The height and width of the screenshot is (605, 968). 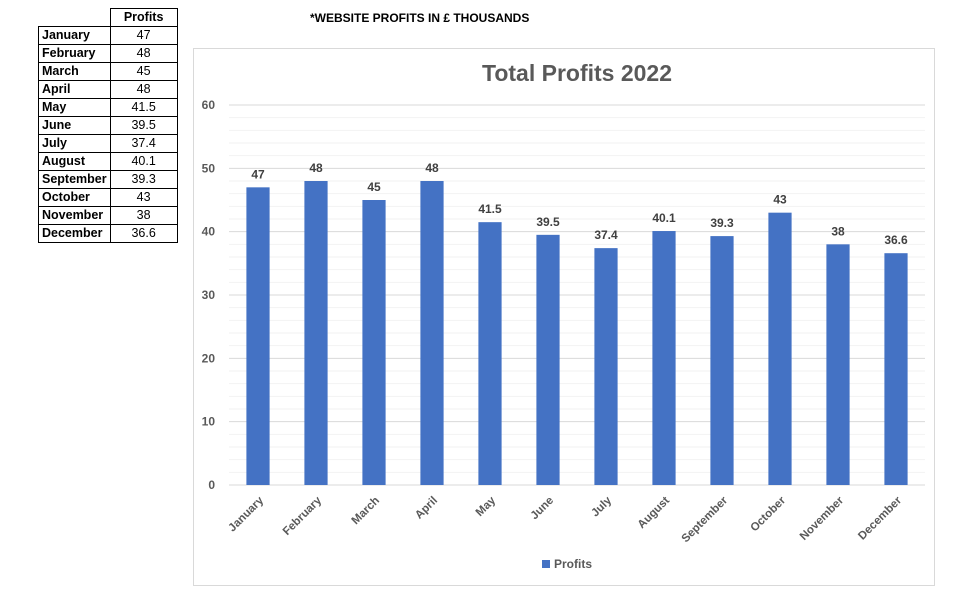 I want to click on table-month-cell: February, so click(x=74, y=53).